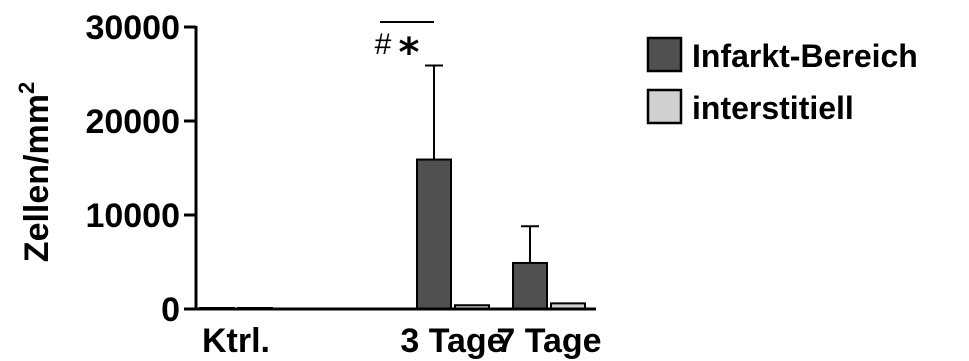 Image resolution: width=969 pixels, height=361 pixels. What do you see at coordinates (132, 122) in the screenshot?
I see `y-tick-label: 20000` at bounding box center [132, 122].